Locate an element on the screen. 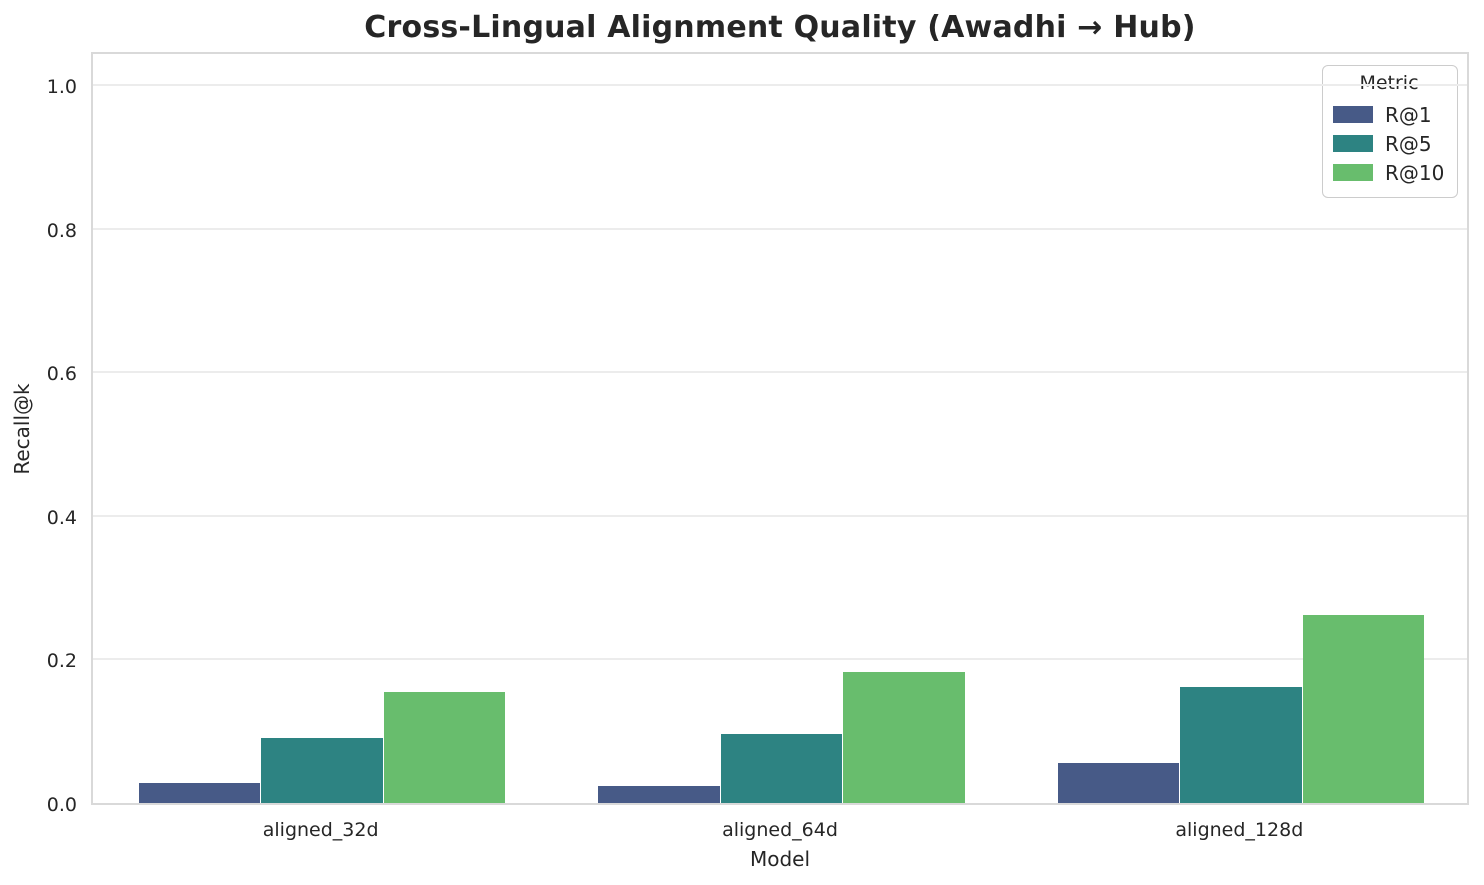 This screenshot has width=1484, height=885. x-tick-label-aligned_64d: aligned_64d is located at coordinates (780, 830).